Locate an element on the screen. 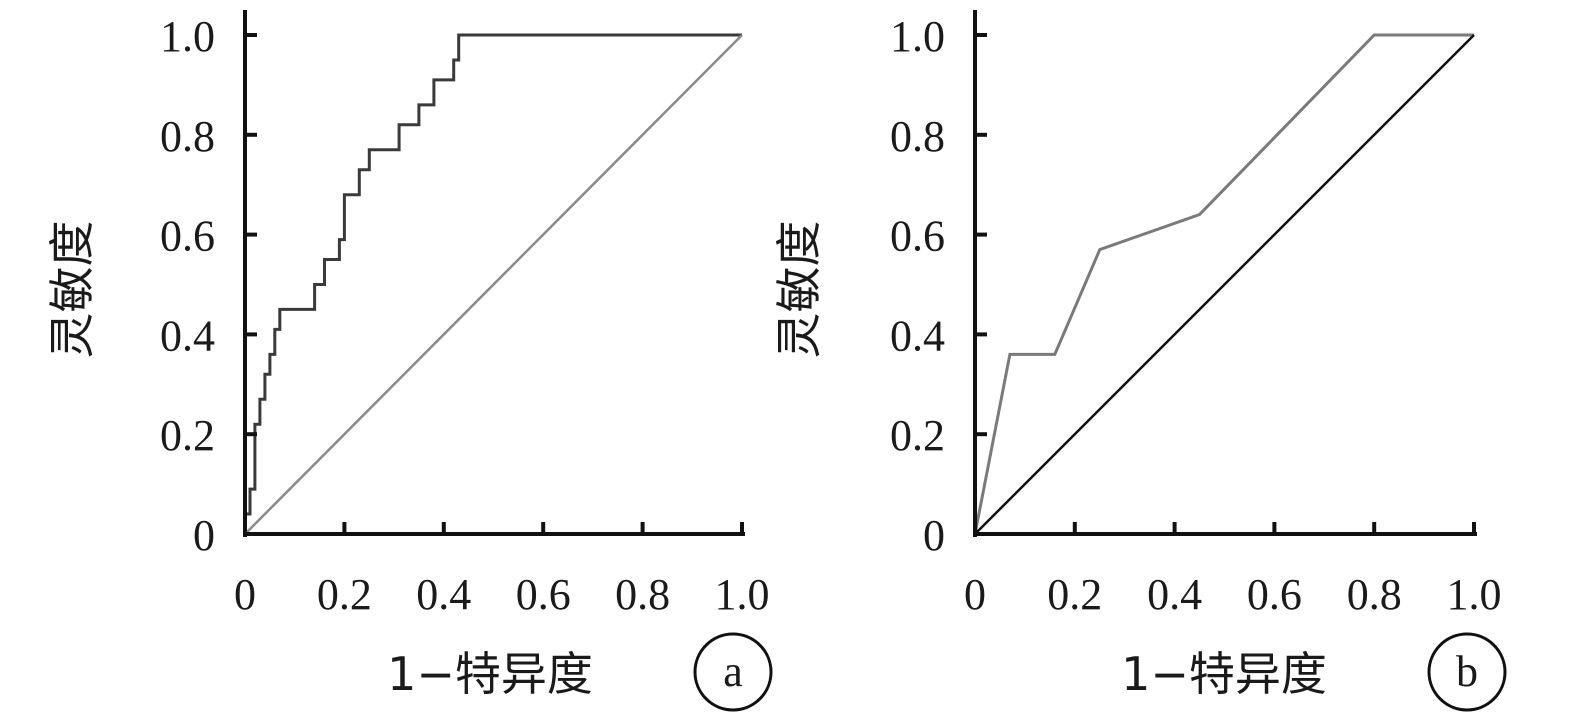 The height and width of the screenshot is (719, 1575). panel-badge-label: b is located at coordinates (1467, 671).